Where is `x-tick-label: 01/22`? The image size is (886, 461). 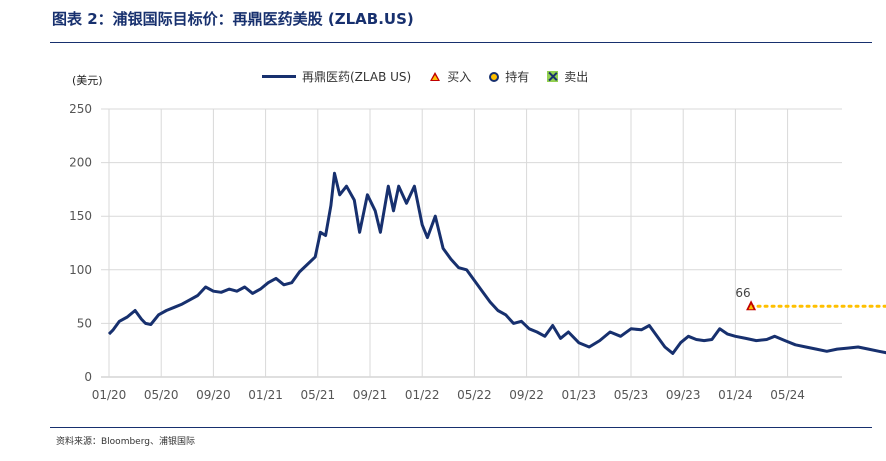
x-tick-label: 01/22 is located at coordinates (422, 395).